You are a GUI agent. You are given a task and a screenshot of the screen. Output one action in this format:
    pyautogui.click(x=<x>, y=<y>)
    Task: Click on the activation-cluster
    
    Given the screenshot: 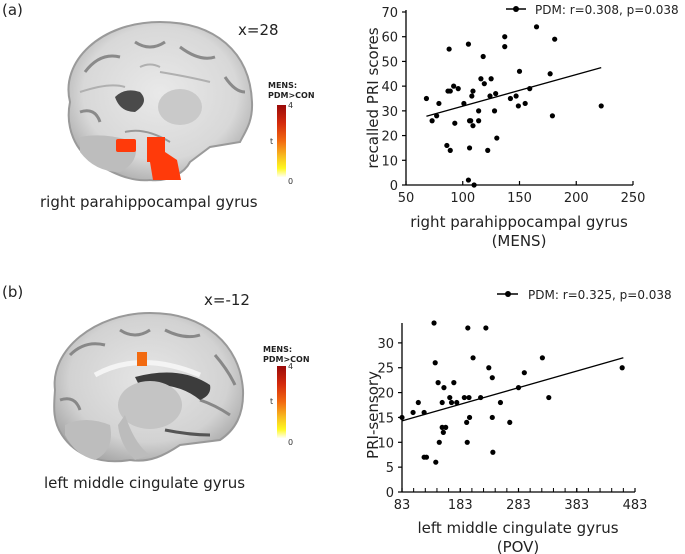 What is the action you would take?
    pyautogui.click(x=164, y=158)
    